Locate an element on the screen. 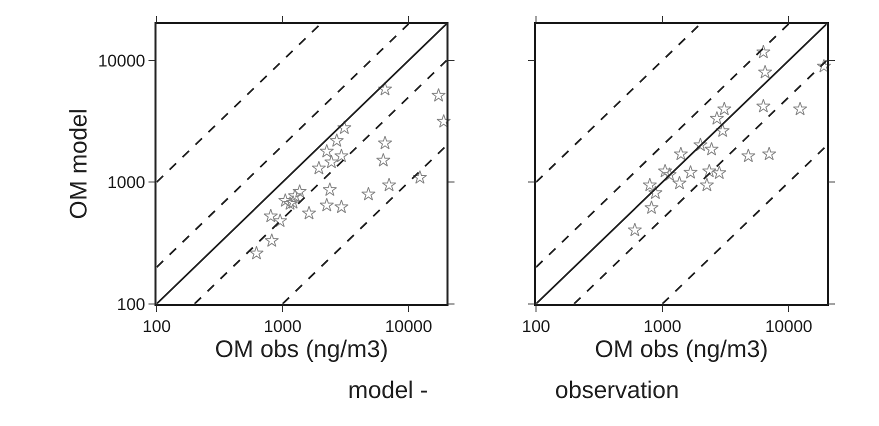  y-axis-title: OM model is located at coordinates (79, 164).